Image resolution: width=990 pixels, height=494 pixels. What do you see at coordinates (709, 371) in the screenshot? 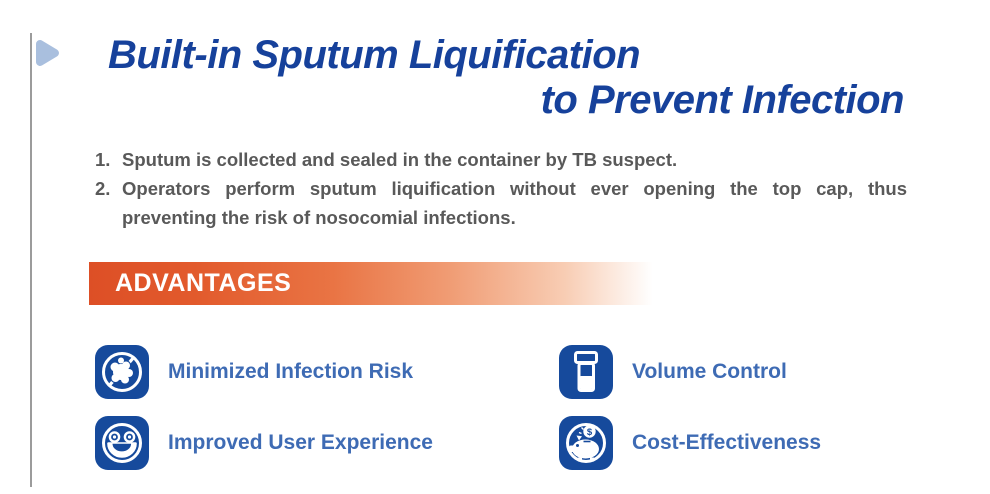
I see `advantage-label: Volume Control` at bounding box center [709, 371].